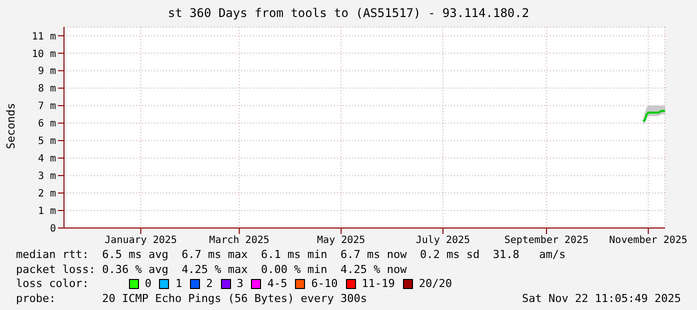  What do you see at coordinates (212, 269) in the screenshot?
I see `text: packet loss: 0.36 % avg 4.25 % max 0.00 % min 4.25 % now` at bounding box center [212, 269].